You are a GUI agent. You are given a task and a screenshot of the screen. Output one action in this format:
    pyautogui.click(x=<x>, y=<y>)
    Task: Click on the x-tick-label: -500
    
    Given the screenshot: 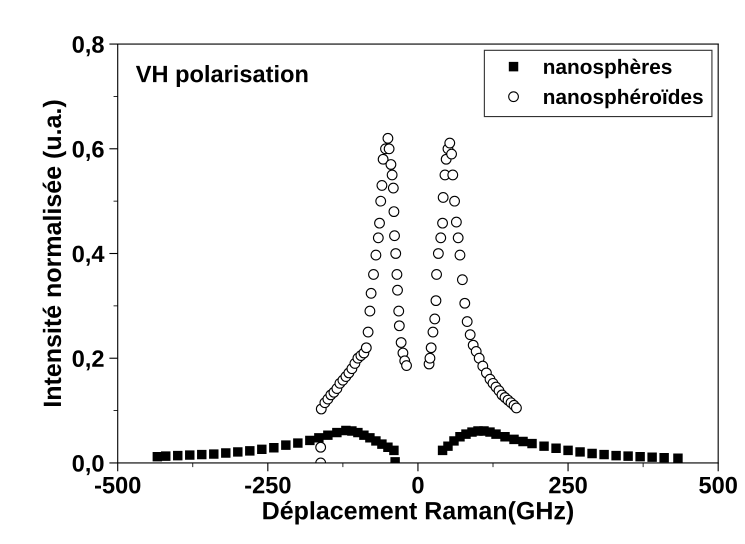 What is the action you would take?
    pyautogui.click(x=117, y=485)
    